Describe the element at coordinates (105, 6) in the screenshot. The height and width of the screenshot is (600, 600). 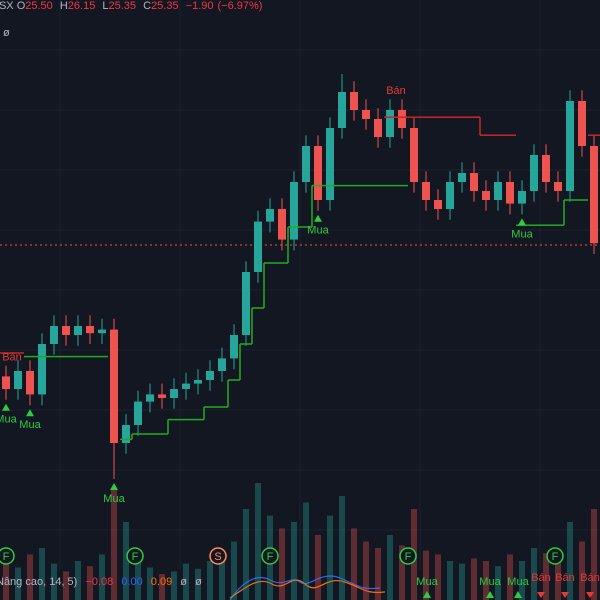
I see `label: L` at that location.